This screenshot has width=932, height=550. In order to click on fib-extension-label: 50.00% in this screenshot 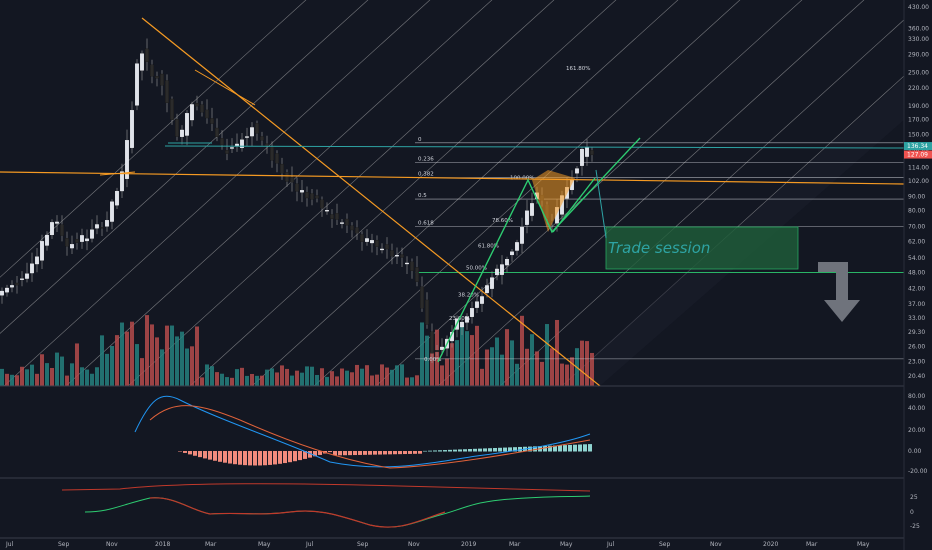, I will do `click(476, 268)`.